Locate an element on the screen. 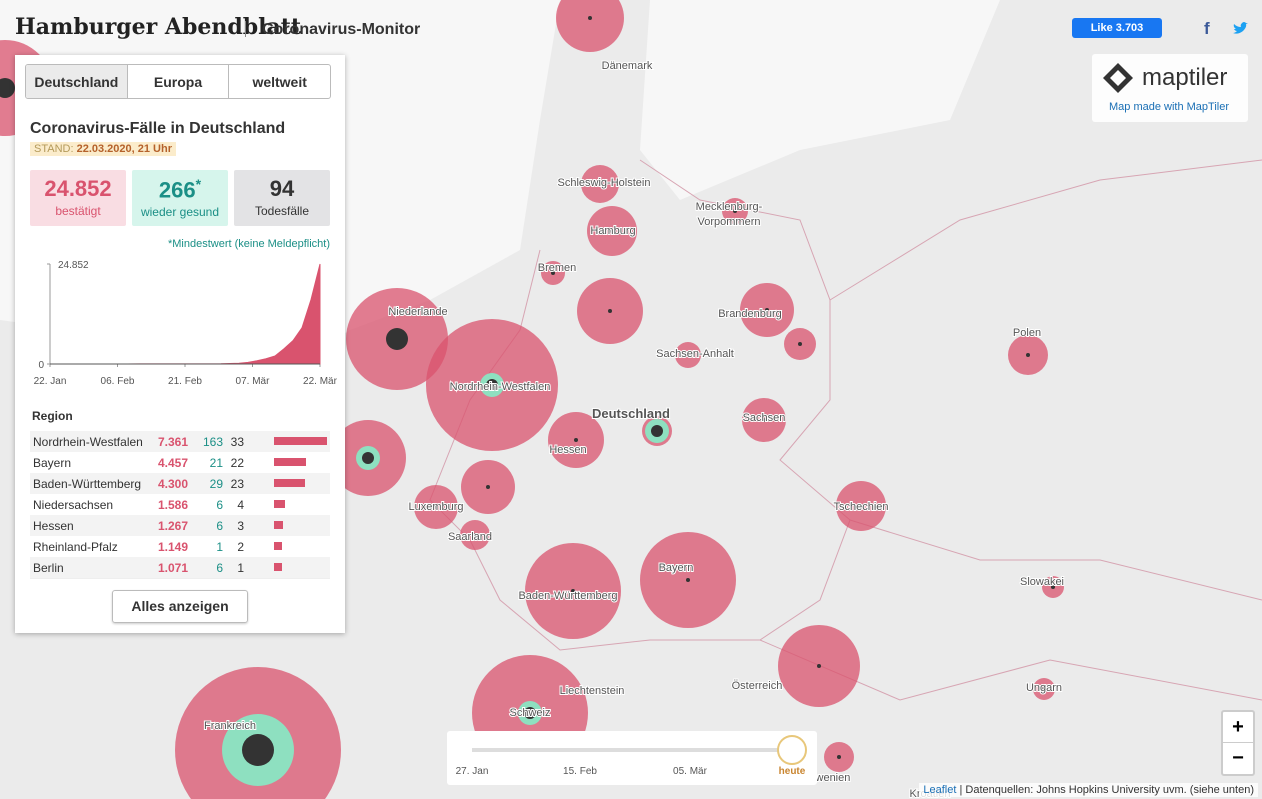 The width and height of the screenshot is (1262, 799). stat-deaths: 94 Todesfälle is located at coordinates (282, 198).